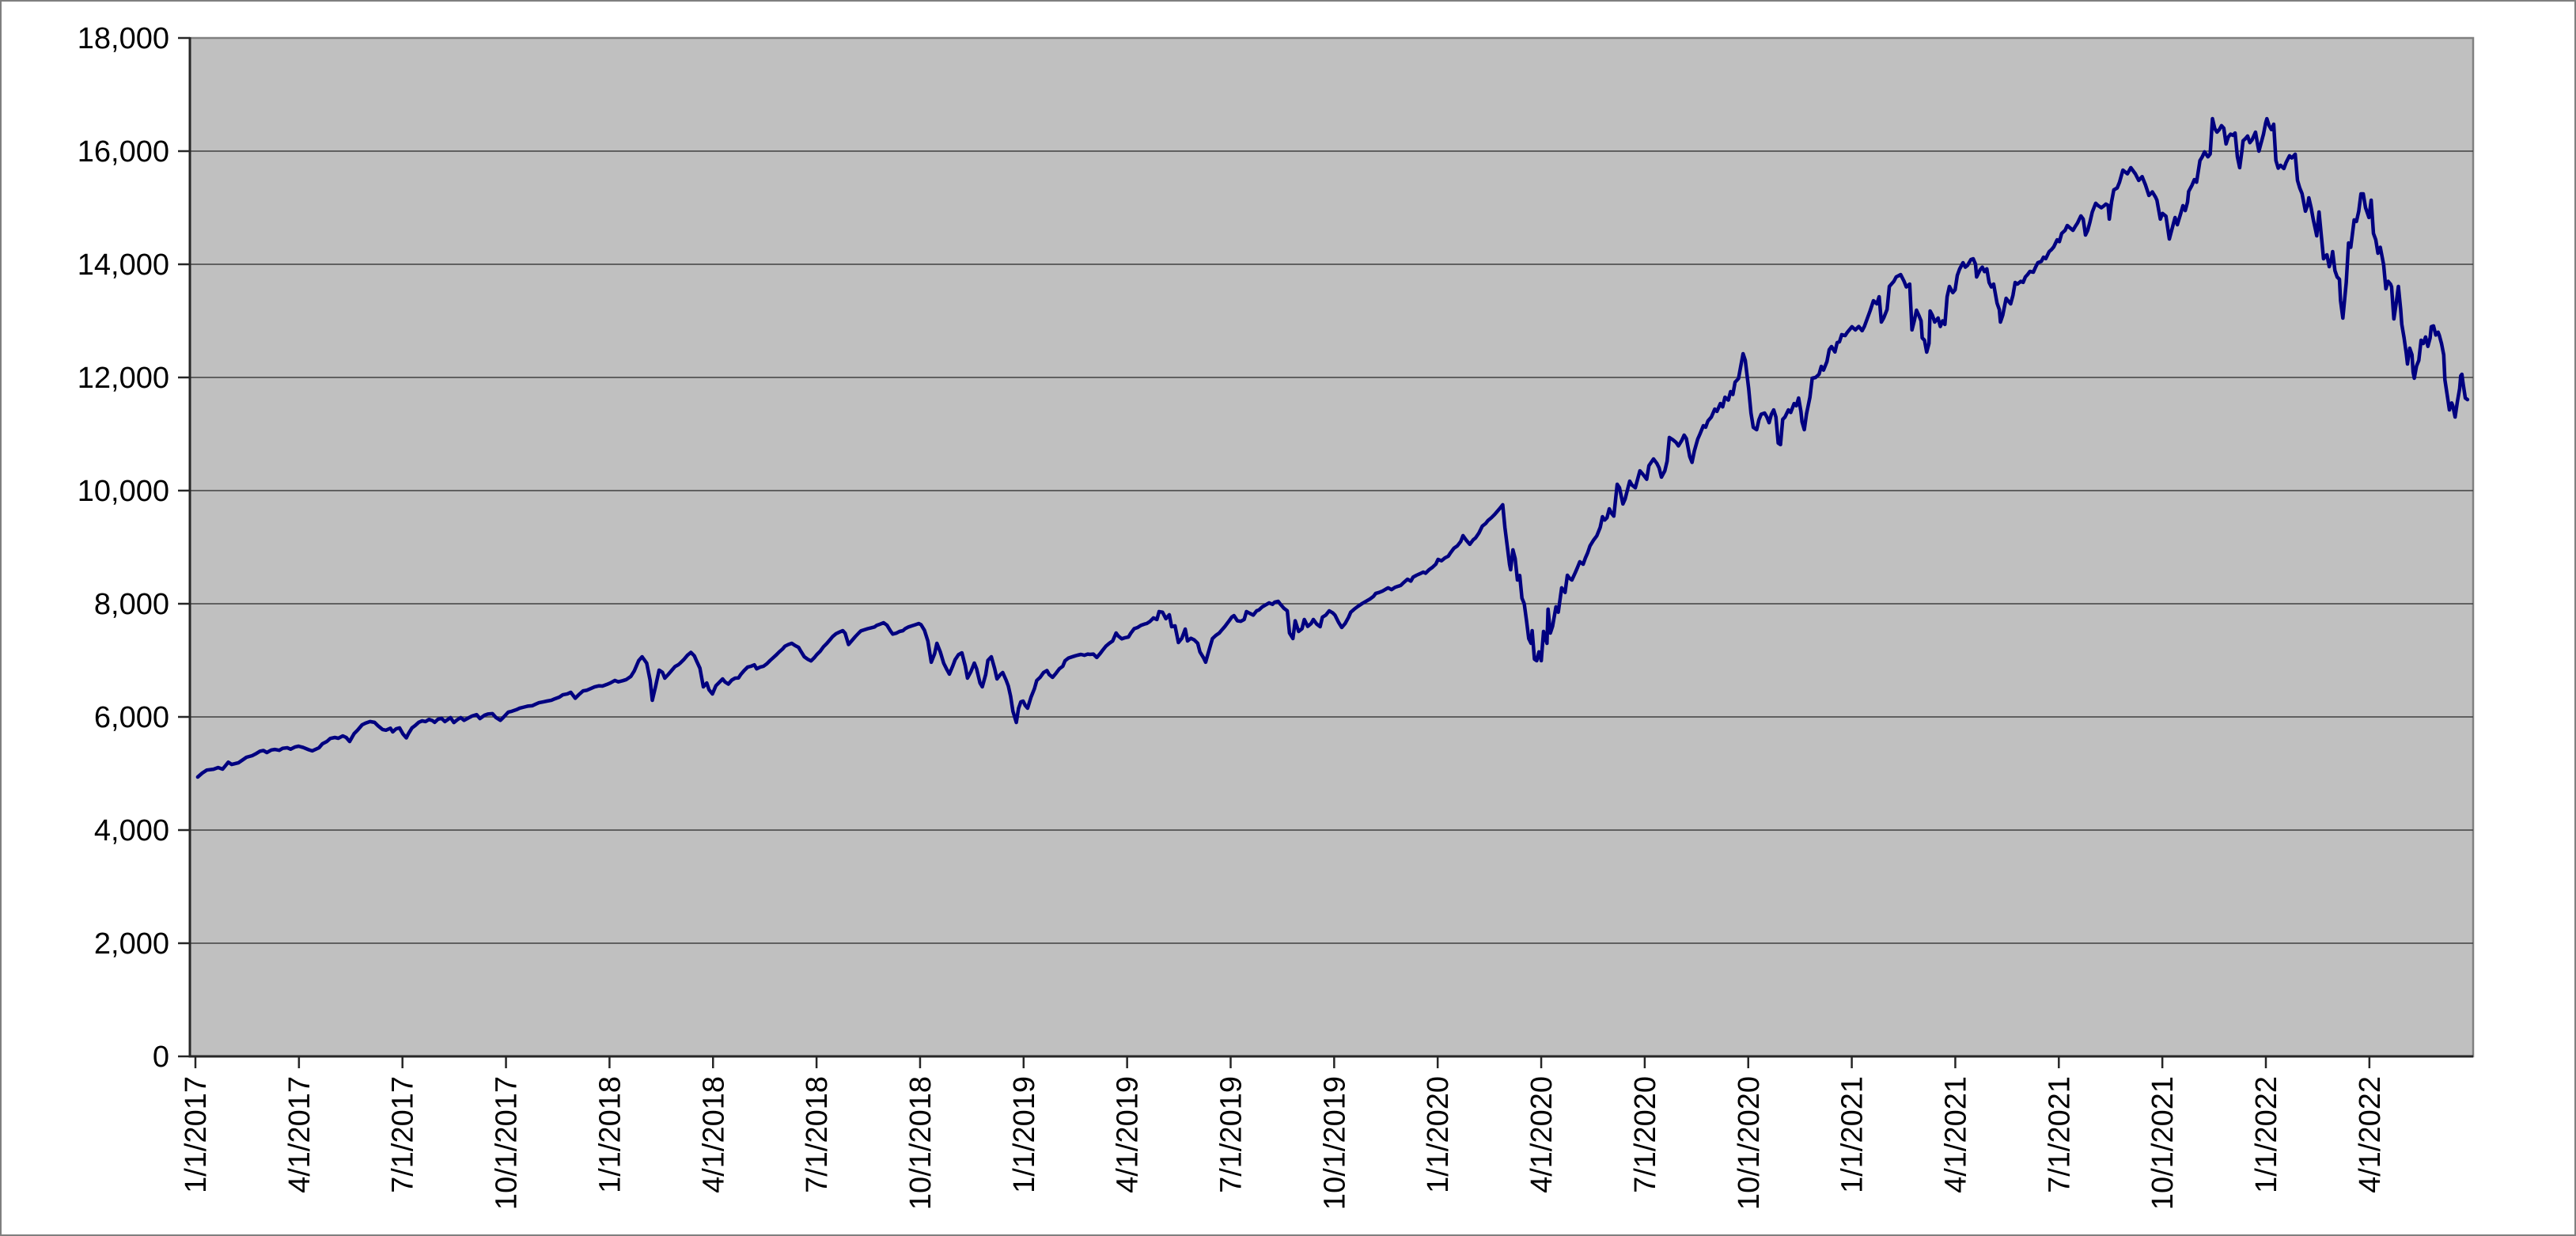  Describe the element at coordinates (123, 378) in the screenshot. I see `y-axis-label: 12,000` at that location.